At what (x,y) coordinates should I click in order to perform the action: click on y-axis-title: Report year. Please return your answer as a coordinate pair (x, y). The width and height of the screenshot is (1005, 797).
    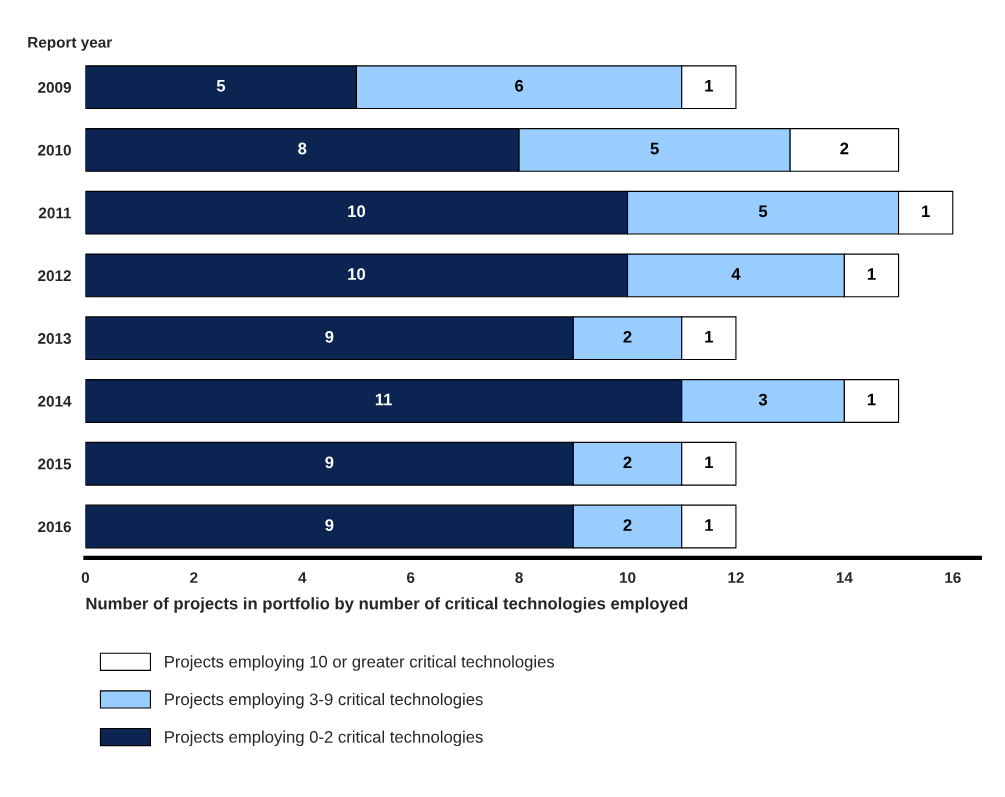
    Looking at the image, I should click on (70, 44).